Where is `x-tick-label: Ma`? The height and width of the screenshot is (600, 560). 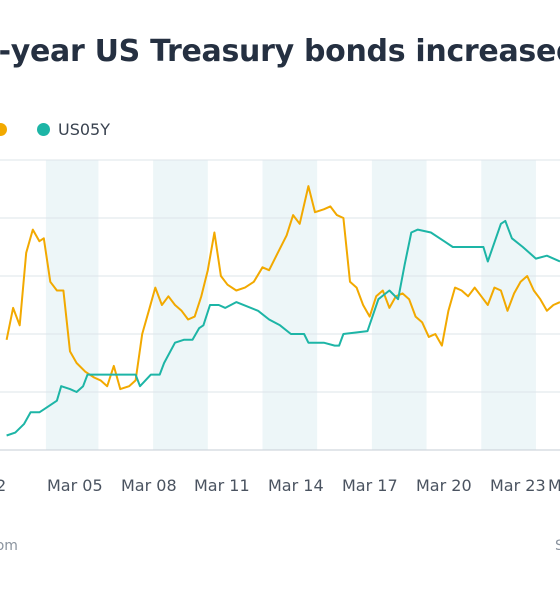 x-tick-label: Ma is located at coordinates (554, 485).